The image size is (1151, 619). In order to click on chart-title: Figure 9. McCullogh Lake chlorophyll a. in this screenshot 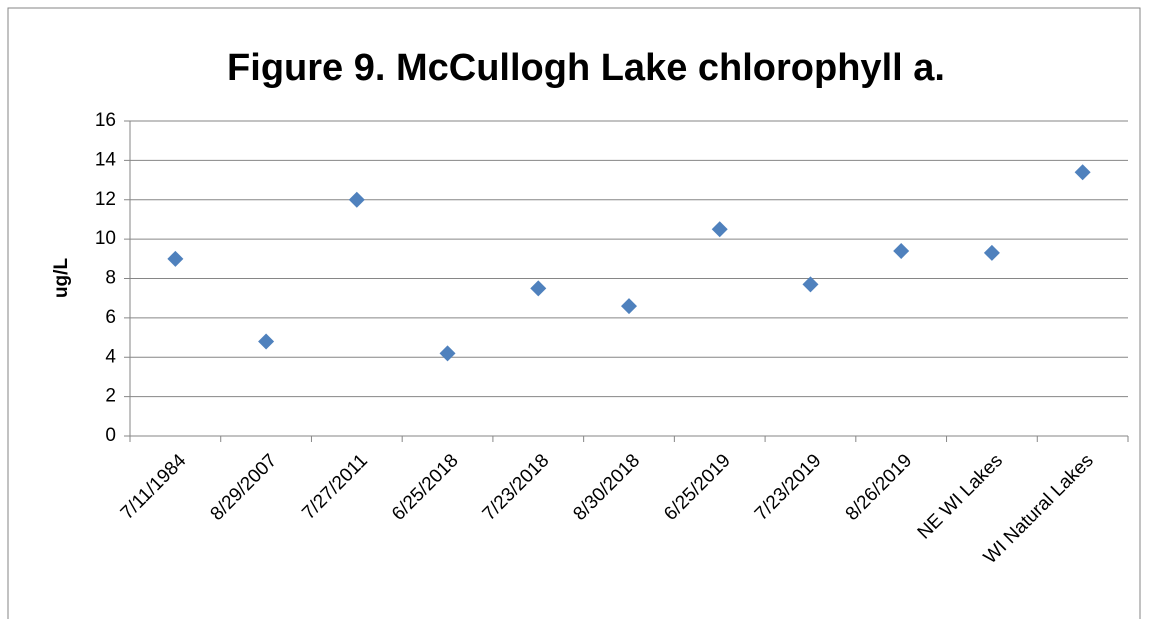, I will do `click(586, 68)`.